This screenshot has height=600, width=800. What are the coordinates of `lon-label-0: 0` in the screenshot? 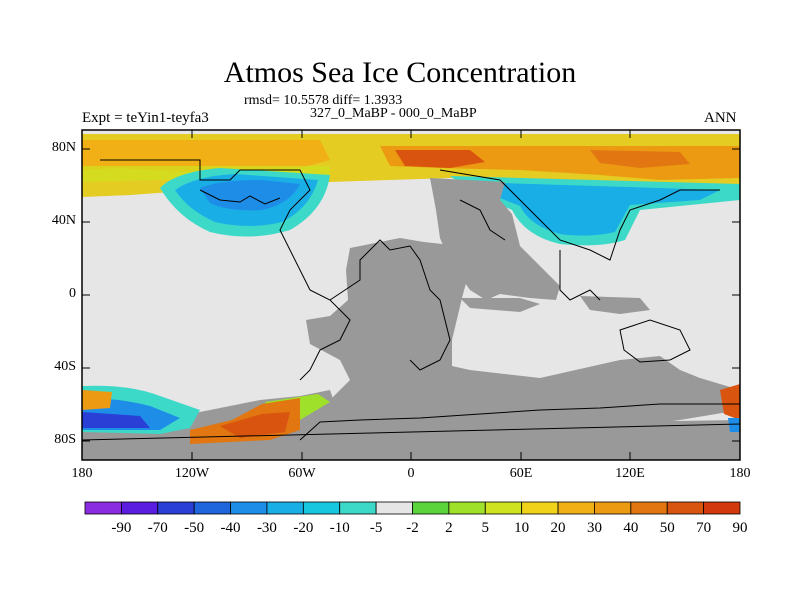 It's located at (411, 473).